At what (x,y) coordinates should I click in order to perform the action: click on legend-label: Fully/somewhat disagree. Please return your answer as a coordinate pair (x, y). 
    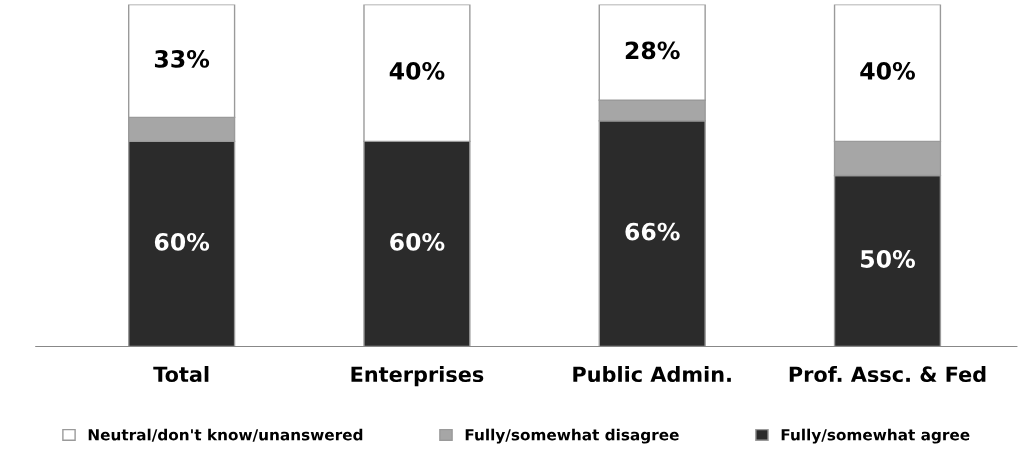
    Looking at the image, I should click on (572, 436).